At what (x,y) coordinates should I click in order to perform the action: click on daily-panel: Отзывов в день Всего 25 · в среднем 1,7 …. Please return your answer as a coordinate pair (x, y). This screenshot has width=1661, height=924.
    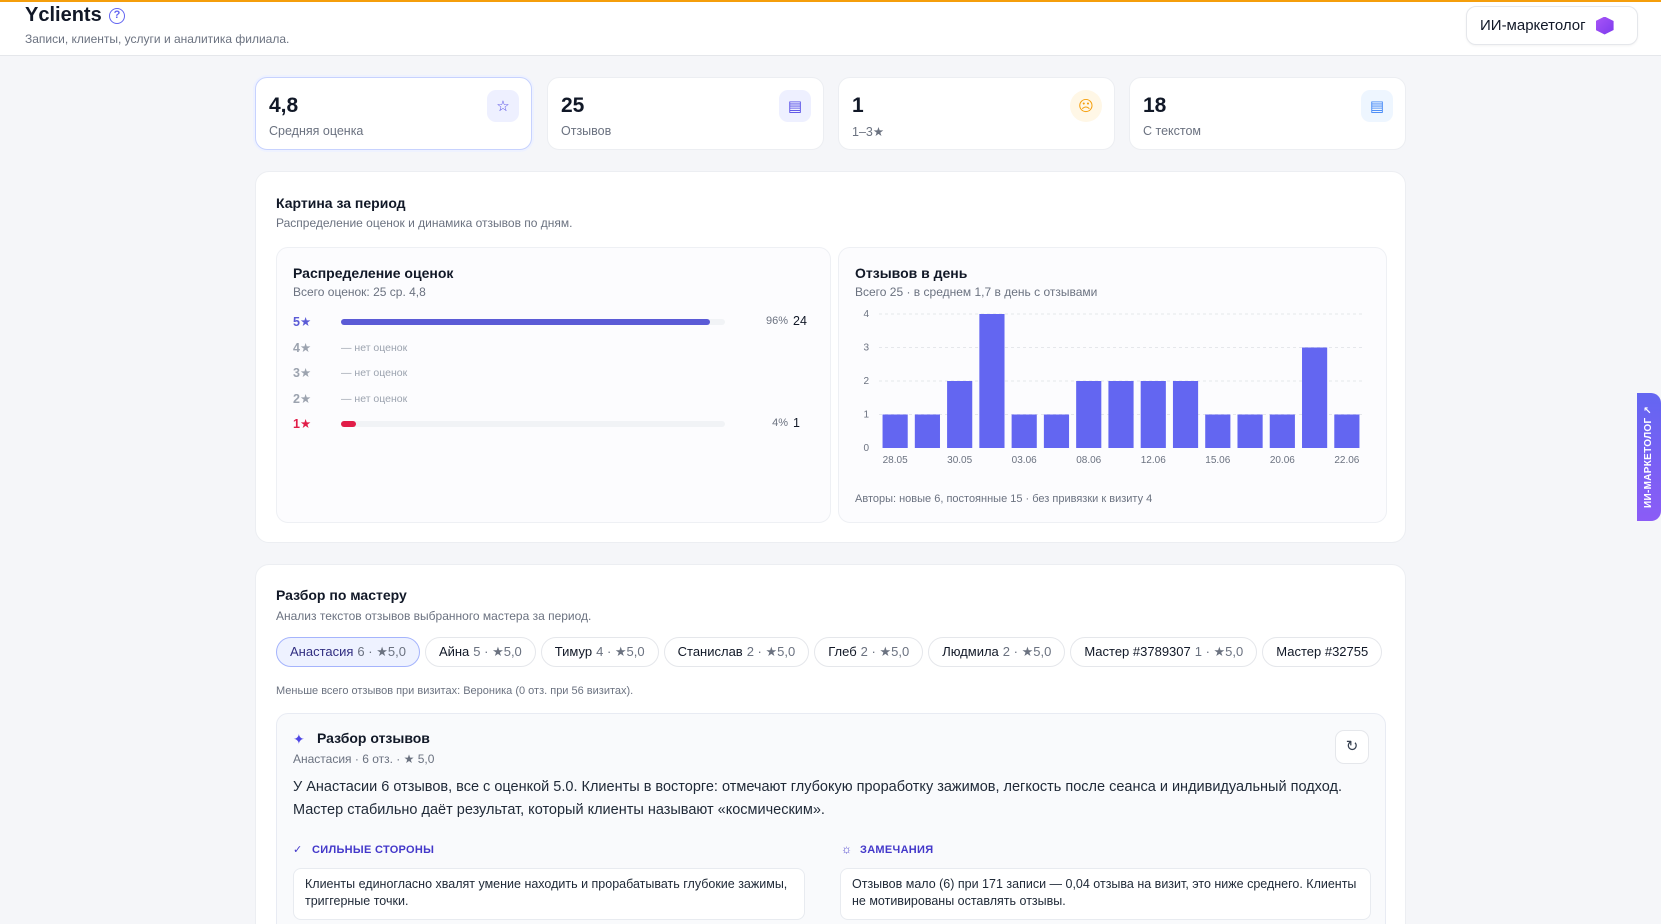
    Looking at the image, I should click on (1112, 385).